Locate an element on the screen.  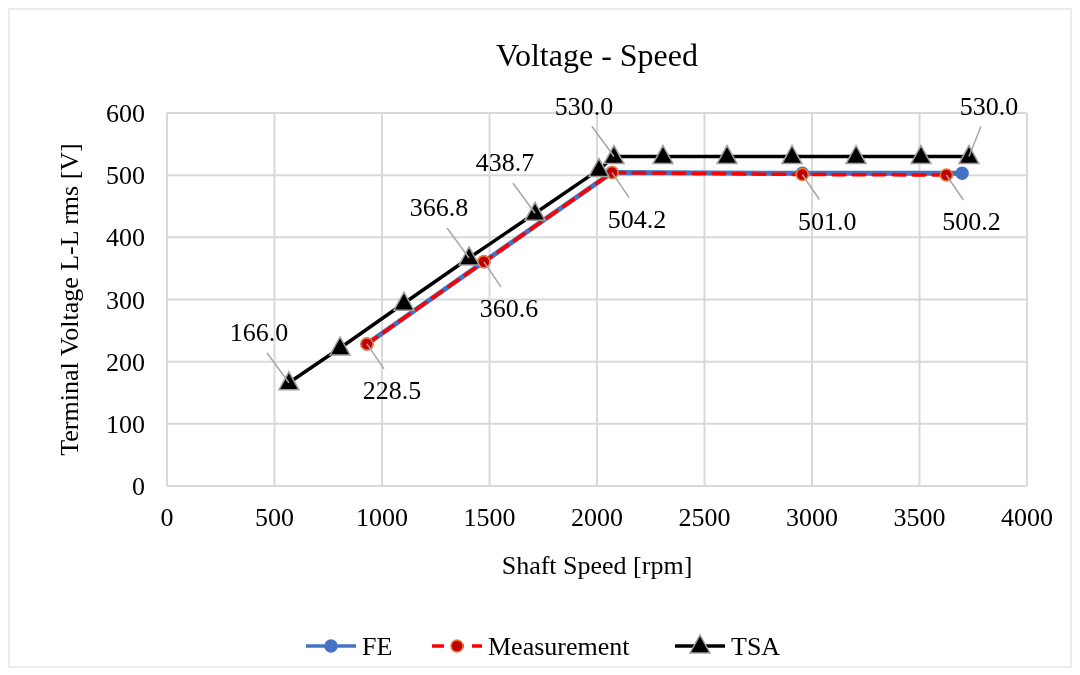
legend-label: FE is located at coordinates (377, 646).